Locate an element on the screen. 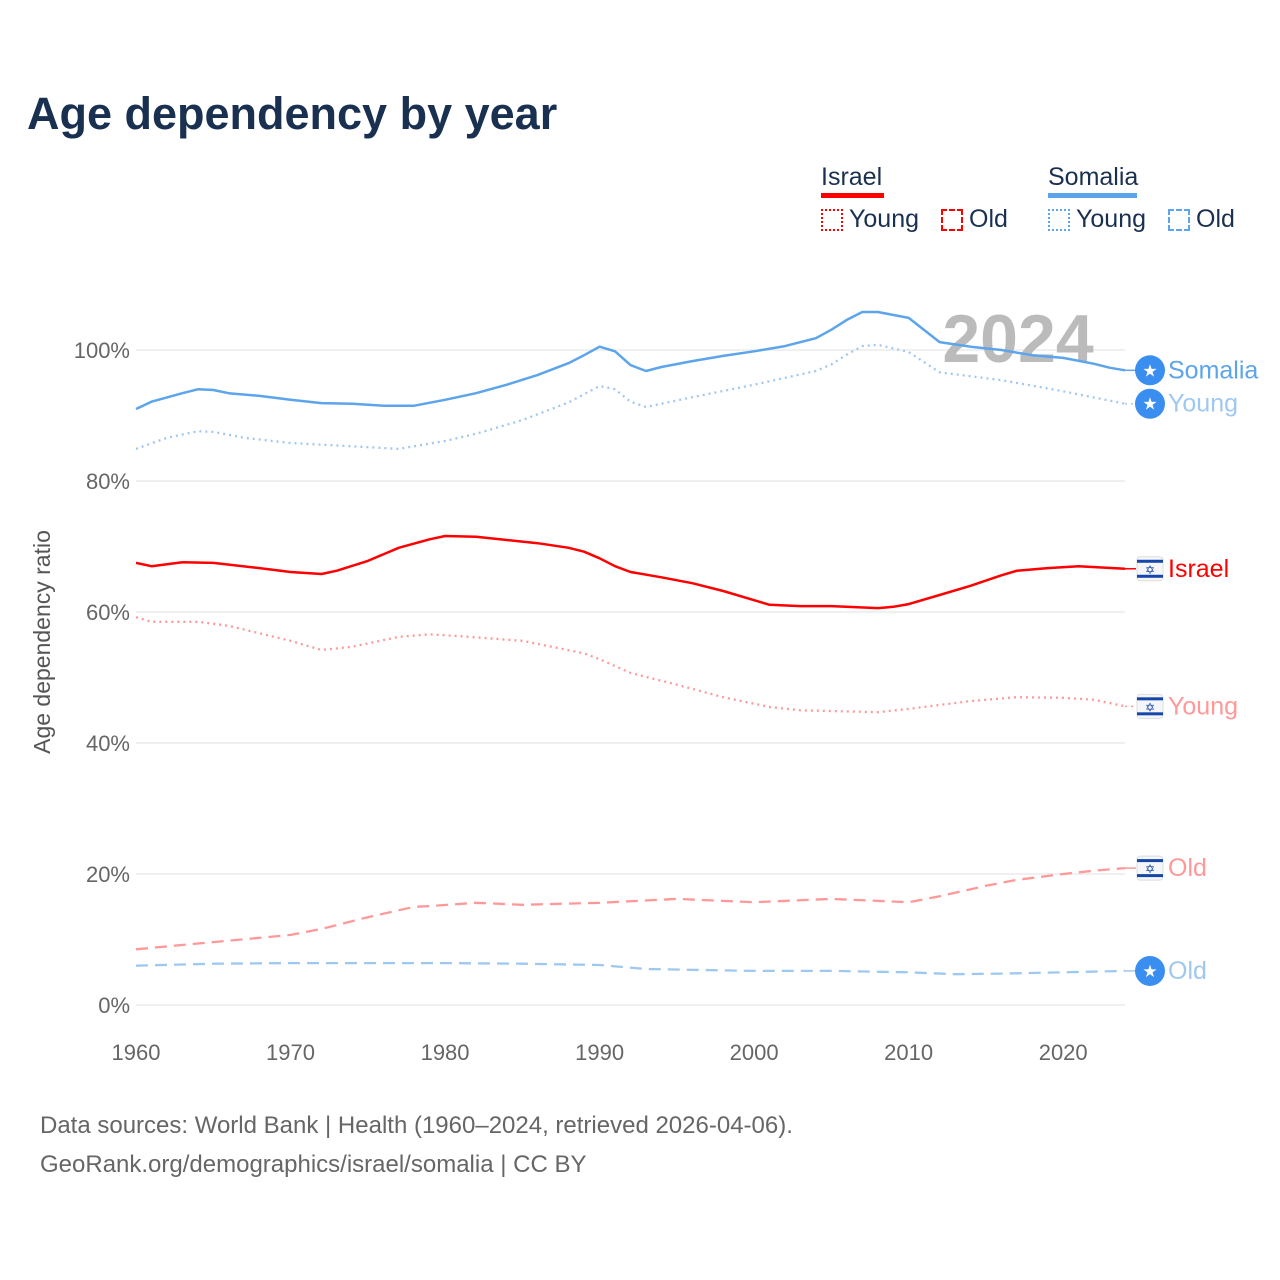 The image size is (1280, 1280). x-tick-label: 1990 is located at coordinates (599, 1052).